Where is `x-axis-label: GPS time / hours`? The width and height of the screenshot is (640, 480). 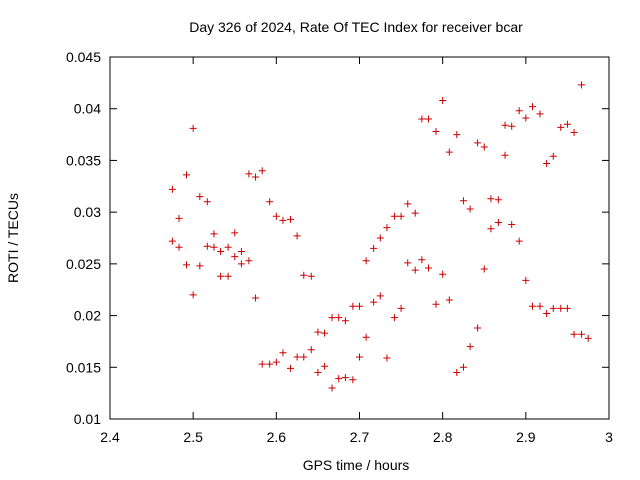
x-axis-label: GPS time / hours is located at coordinates (356, 465).